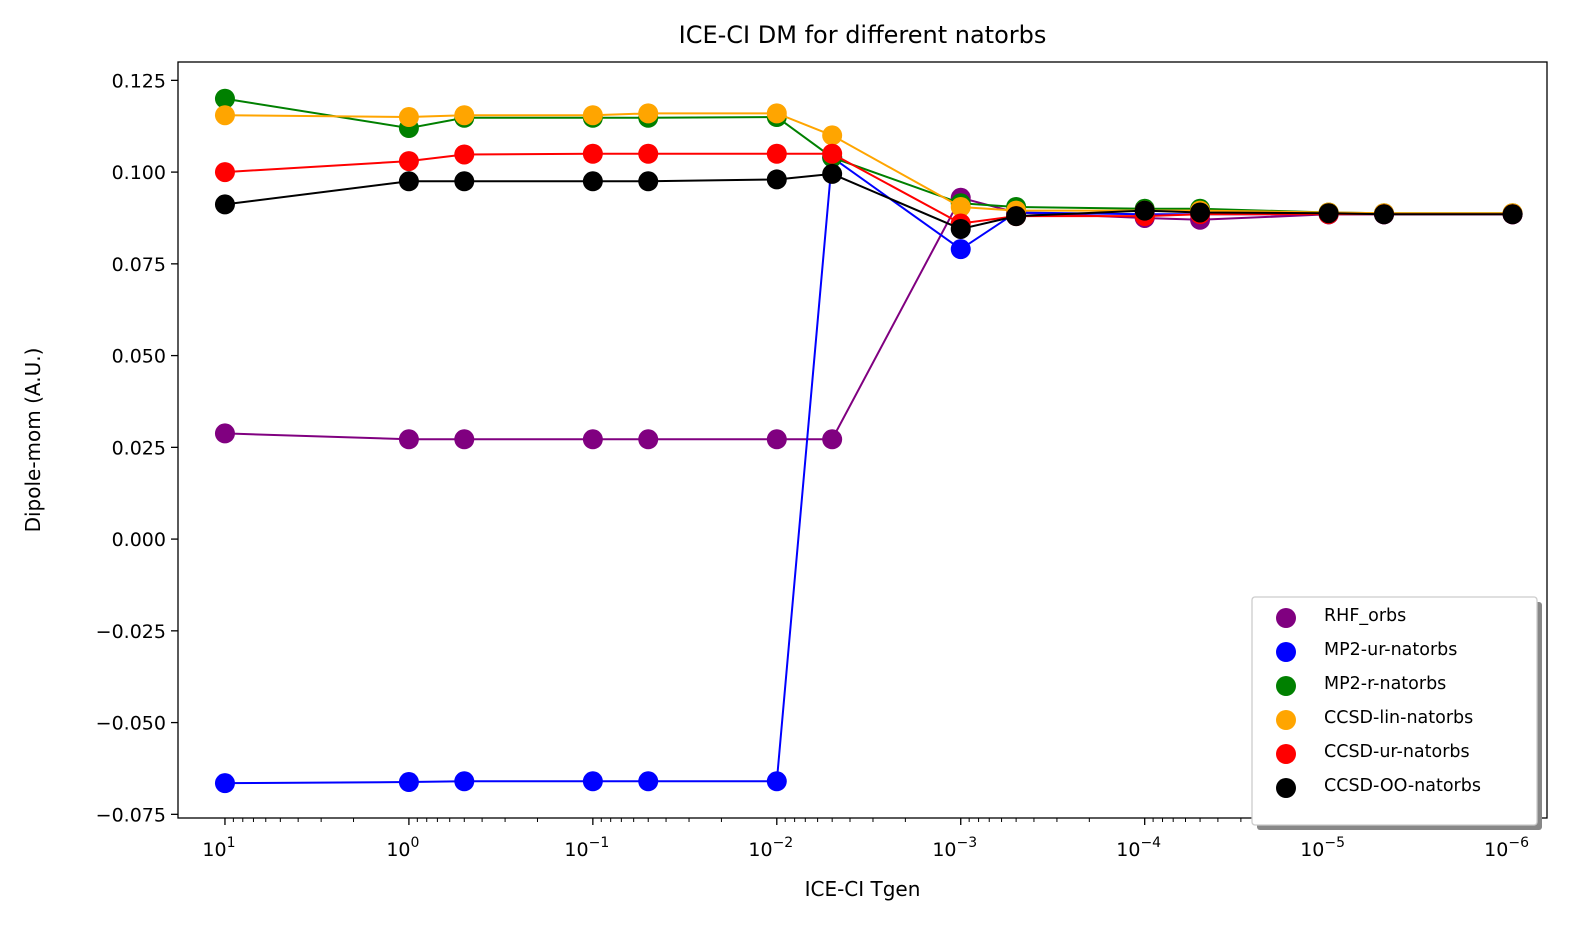 The width and height of the screenshot is (1596, 941). Describe the element at coordinates (139, 540) in the screenshot. I see `y-tick-label: 0.000` at that location.